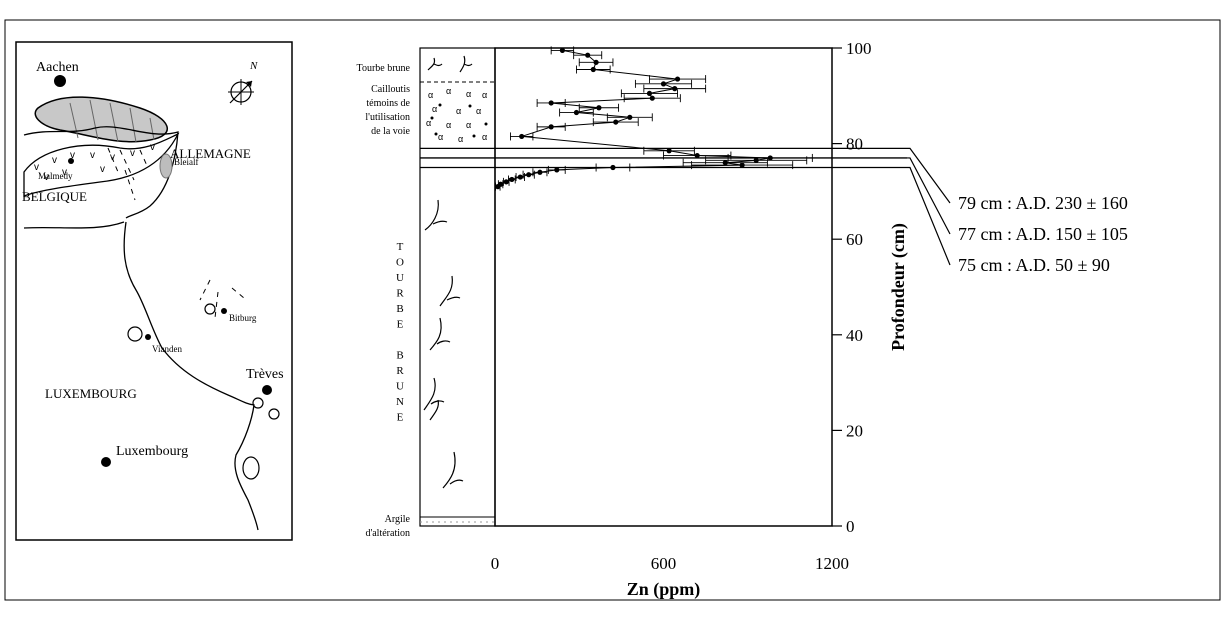 Image resolution: width=1227 pixels, height=622 pixels. Describe the element at coordinates (148, 337) in the screenshot. I see `map-marker-vianden` at that location.